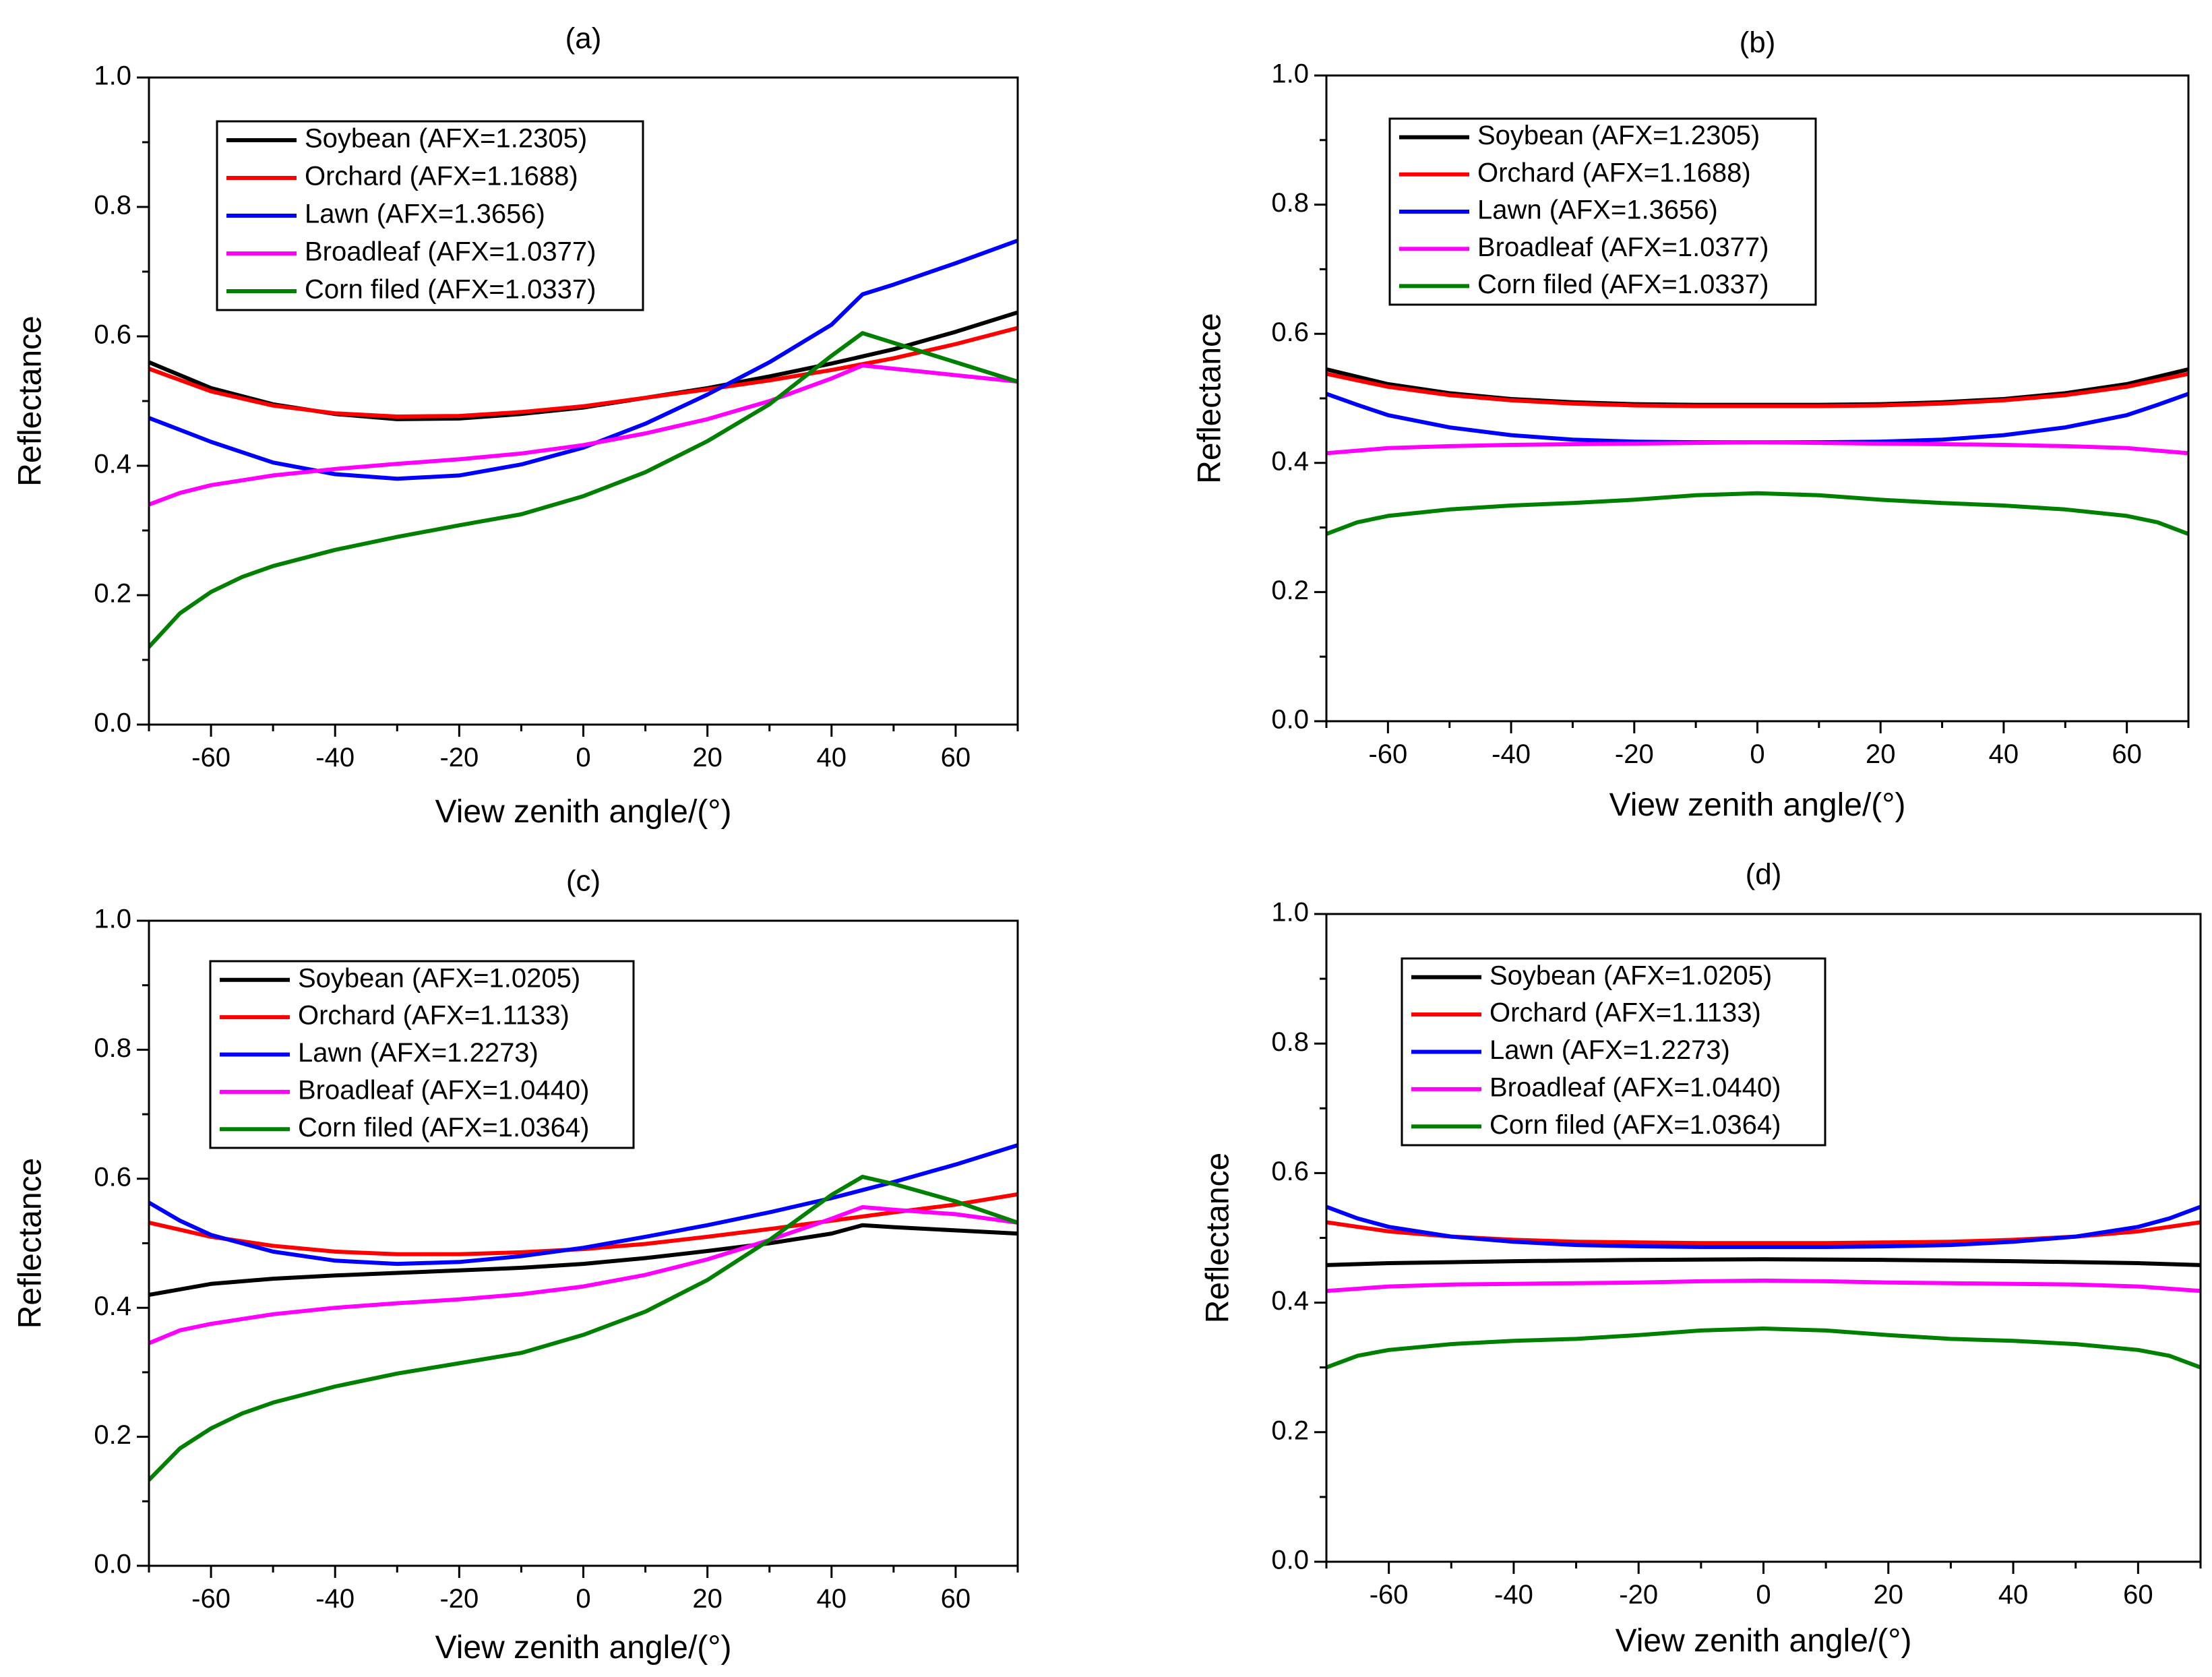 The image size is (2212, 1677). What do you see at coordinates (446, 139) in the screenshot?
I see `legend-label-0: Soybean (AFX=1.2305)` at bounding box center [446, 139].